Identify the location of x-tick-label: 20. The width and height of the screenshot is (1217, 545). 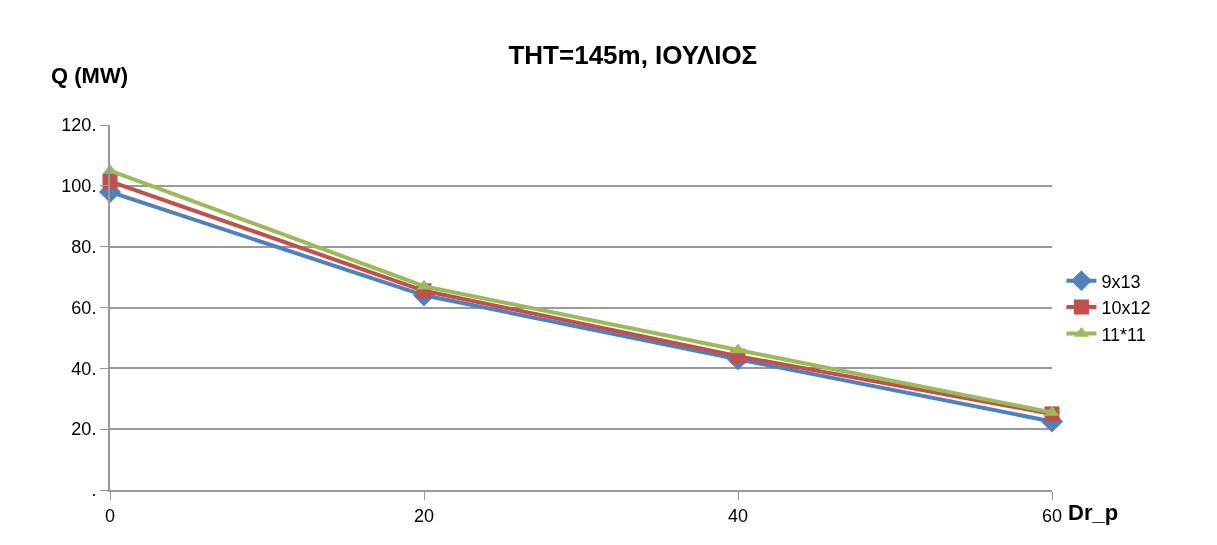
(424, 515).